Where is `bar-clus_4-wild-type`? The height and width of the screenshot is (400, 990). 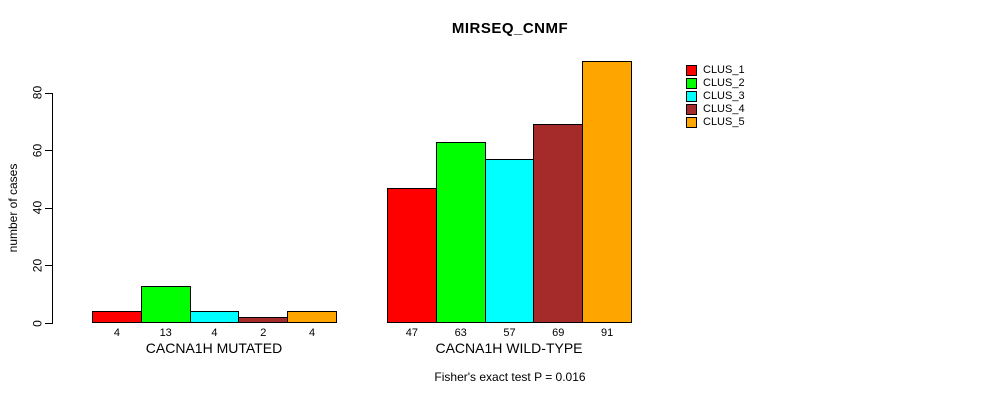
bar-clus_4-wild-type is located at coordinates (558, 223).